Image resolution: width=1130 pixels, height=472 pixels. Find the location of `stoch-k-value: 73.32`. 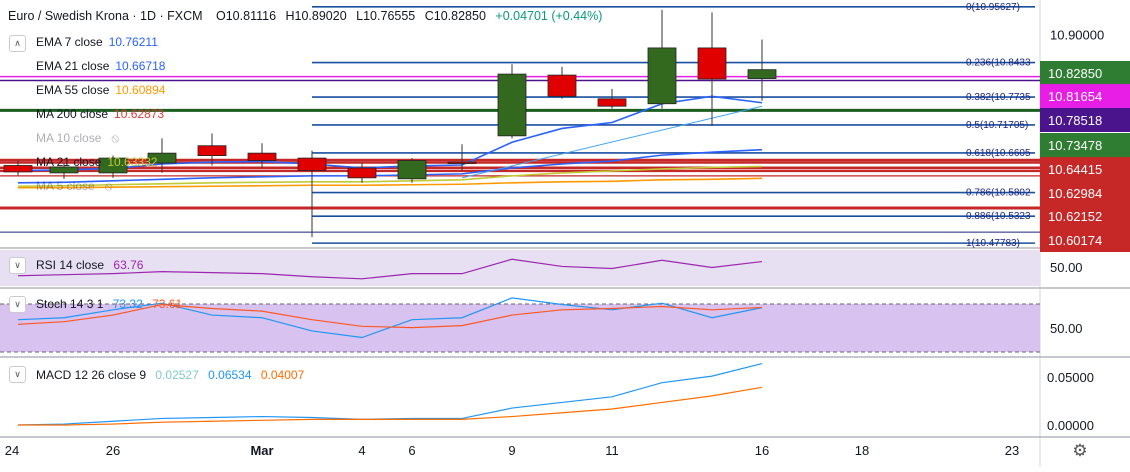

stoch-k-value: 73.32 is located at coordinates (127, 304).